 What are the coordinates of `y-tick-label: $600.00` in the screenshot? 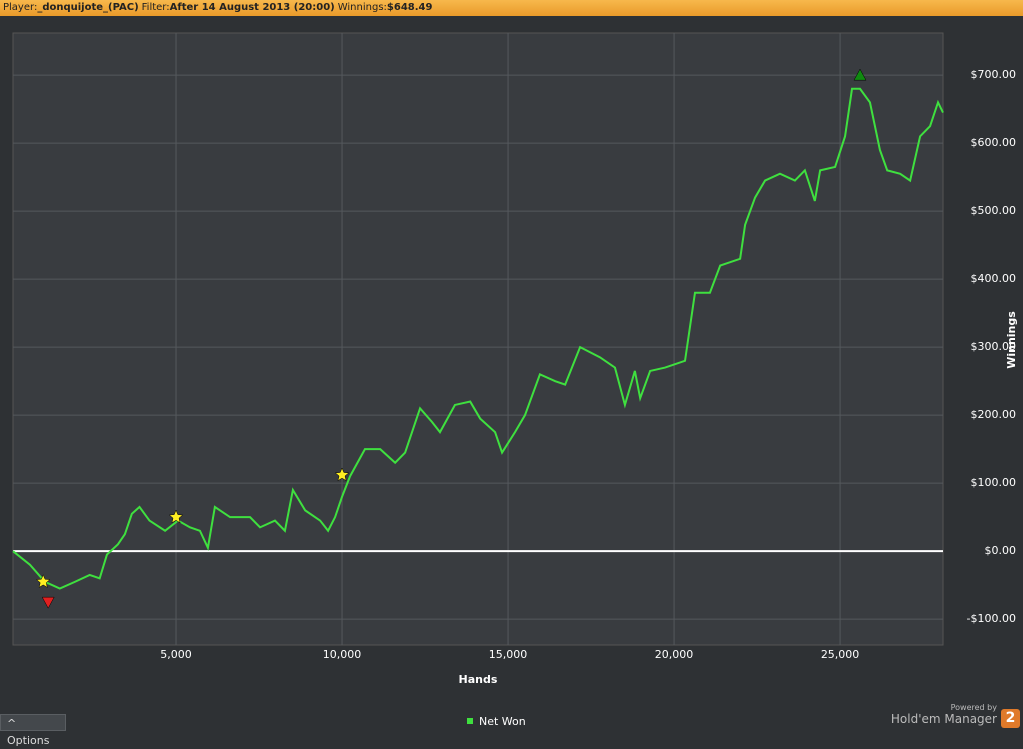 It's located at (994, 142).